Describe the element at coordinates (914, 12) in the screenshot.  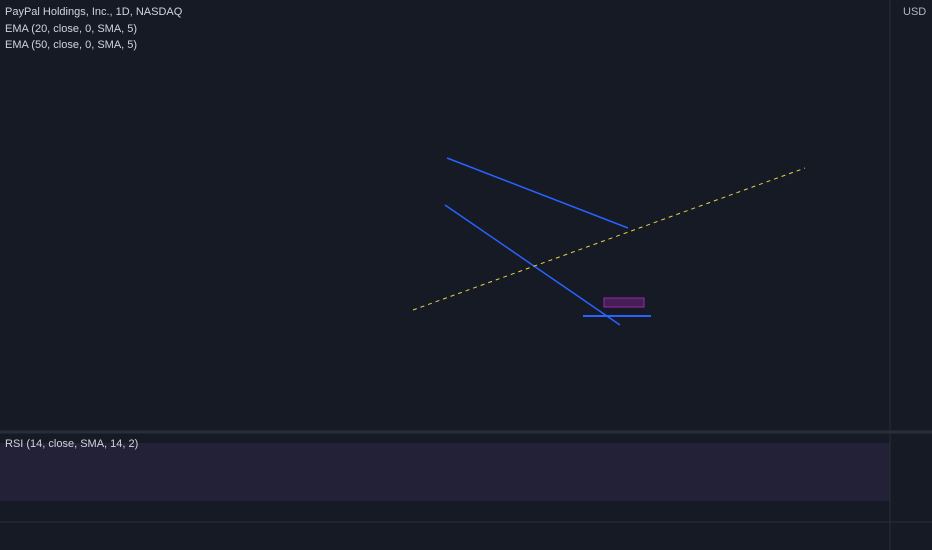
I see `currency: USD` at that location.